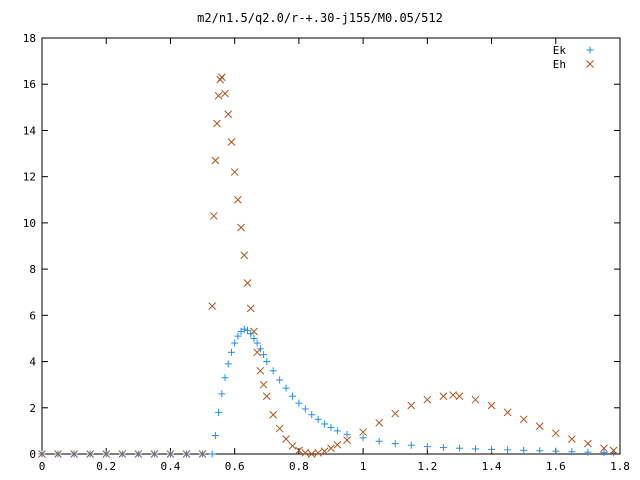  I want to click on x-tick-label: 1.6, so click(556, 466).